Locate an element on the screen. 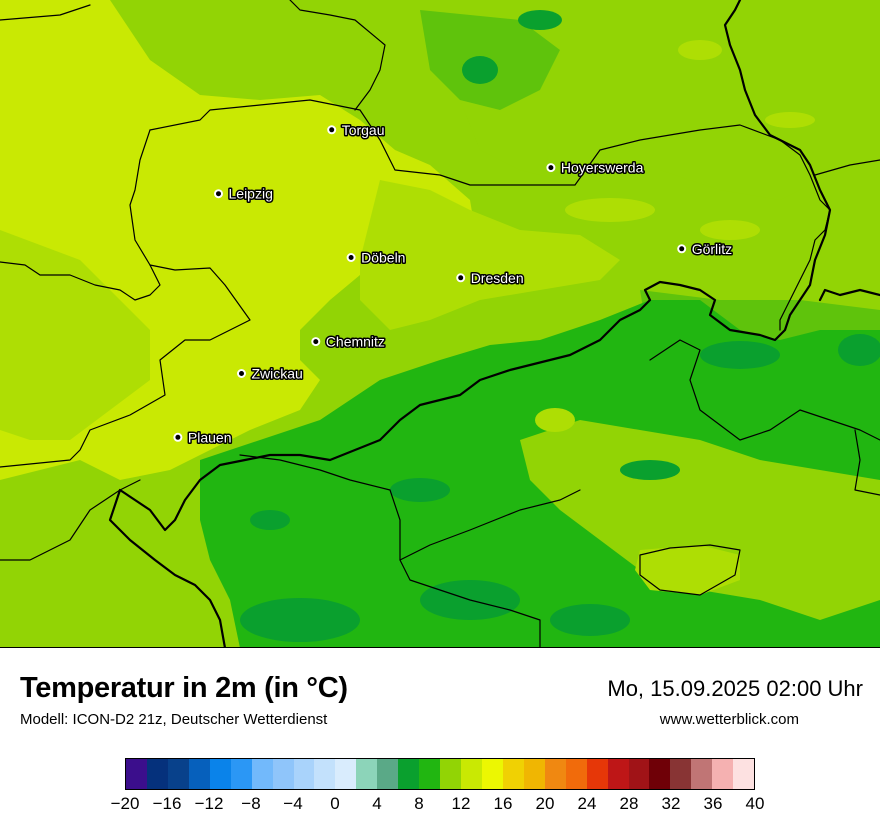 Image resolution: width=880 pixels, height=830 pixels. national-border-poland-east is located at coordinates (849, 295).